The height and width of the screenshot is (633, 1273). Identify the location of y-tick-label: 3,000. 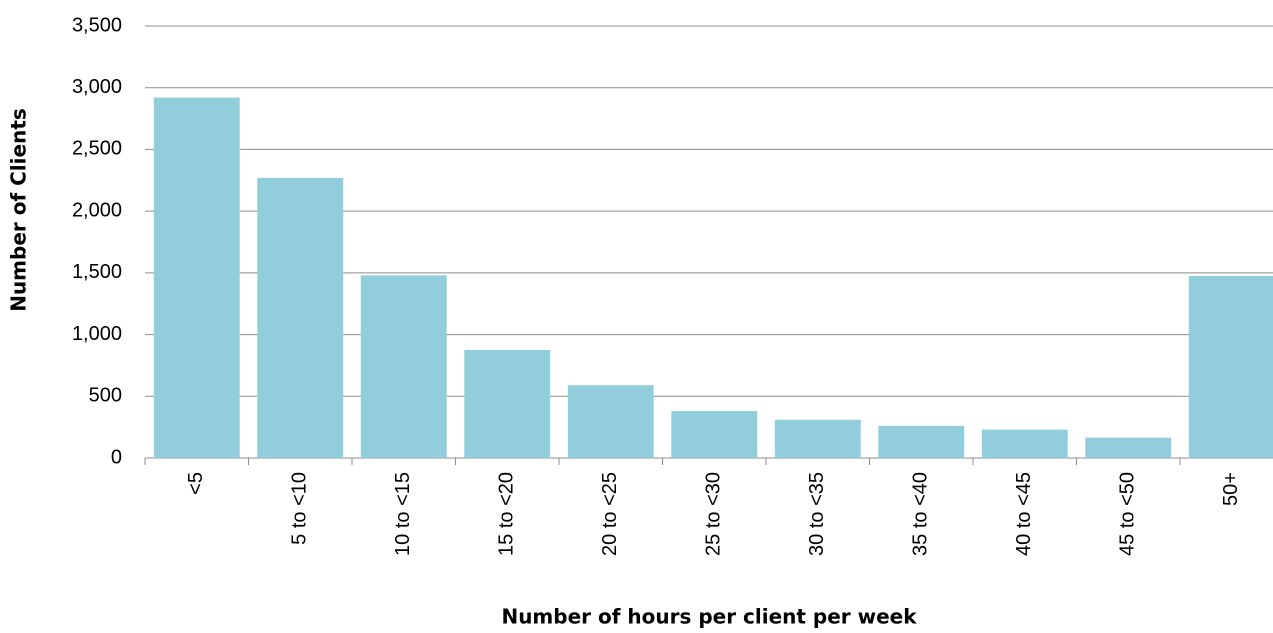
(97, 87).